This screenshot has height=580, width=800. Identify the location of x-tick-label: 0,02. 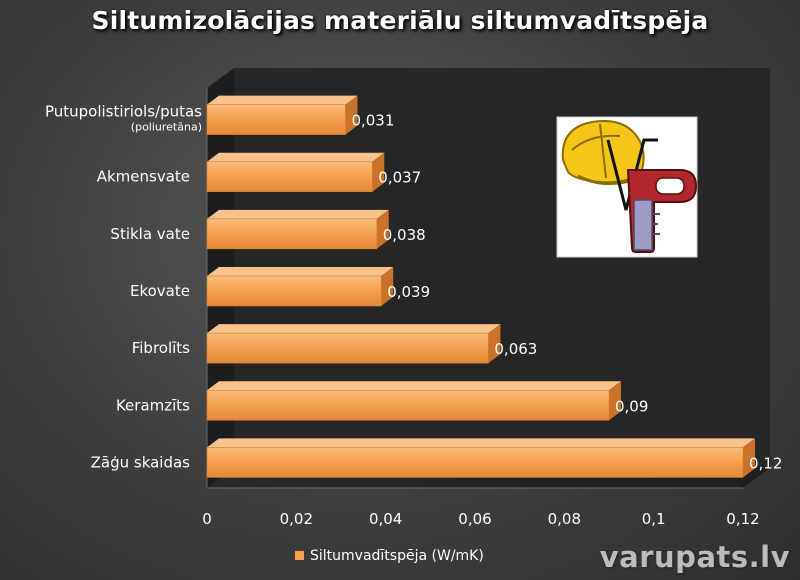
(296, 519).